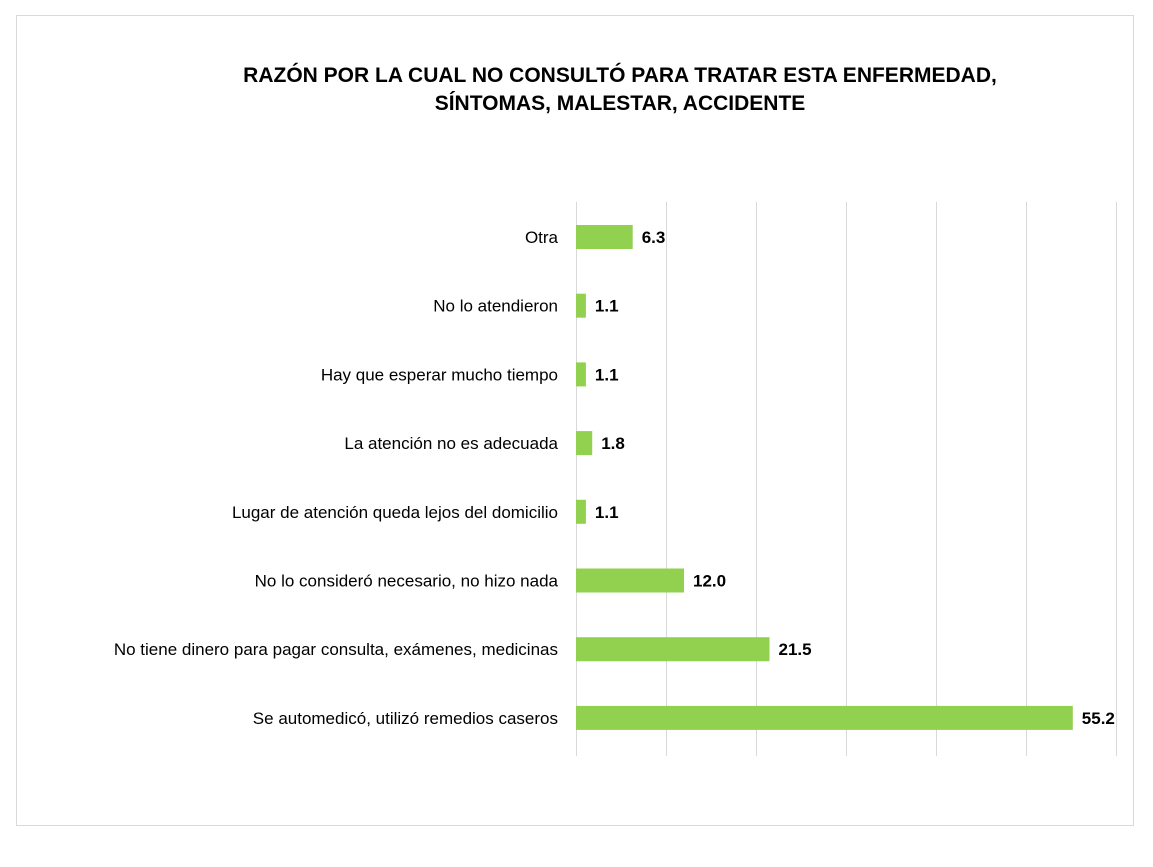  I want to click on value-label-3: 1.8, so click(613, 443).